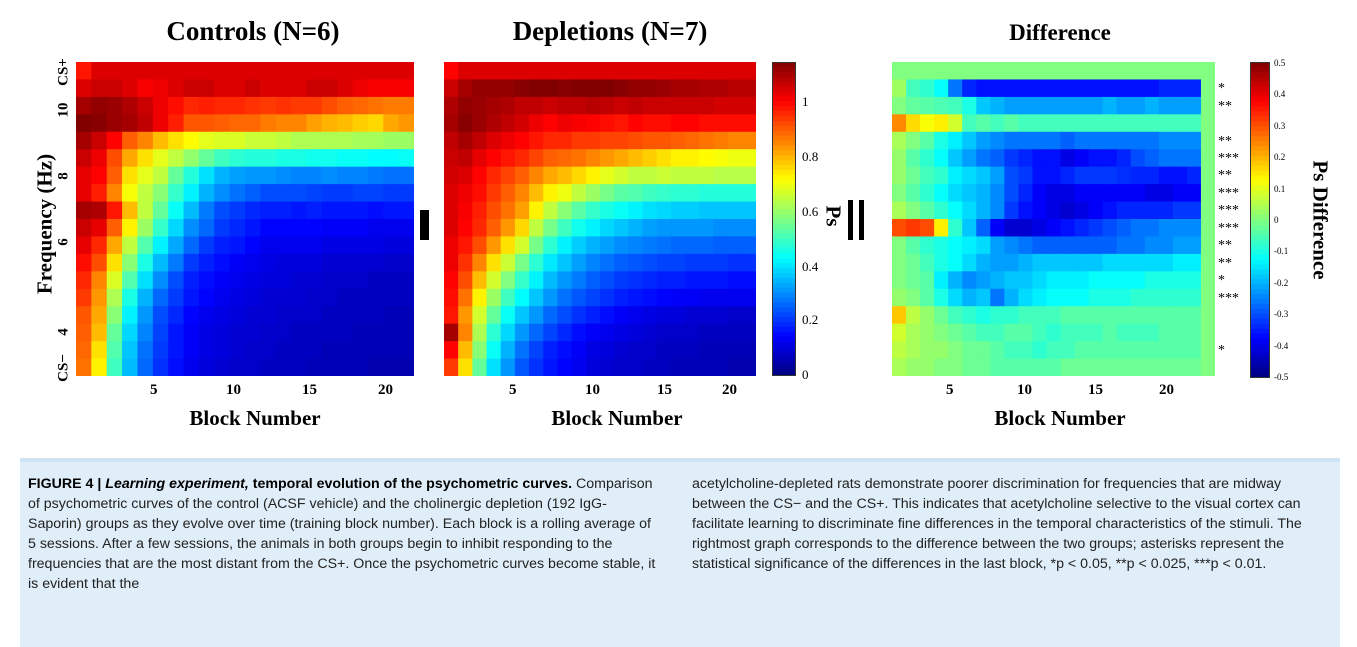 The width and height of the screenshot is (1357, 647). I want to click on equals-bar-top, so click(850, 220).